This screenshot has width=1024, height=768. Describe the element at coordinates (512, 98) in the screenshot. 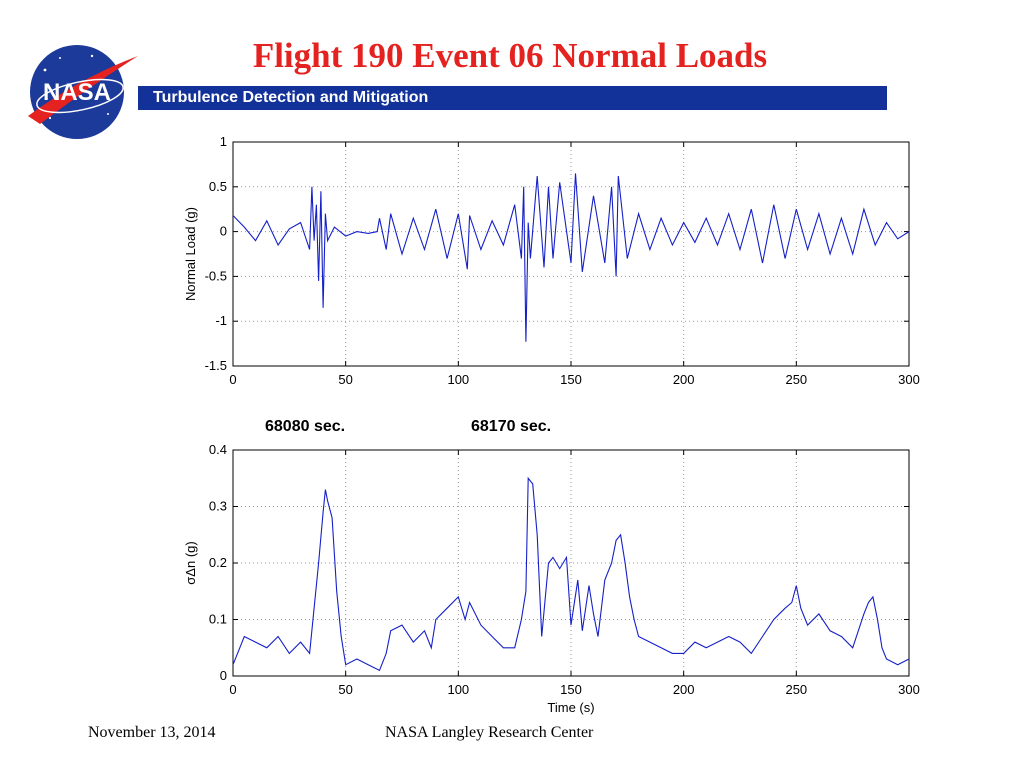

I see `banner: Turbulence Detection and Mitigation` at that location.